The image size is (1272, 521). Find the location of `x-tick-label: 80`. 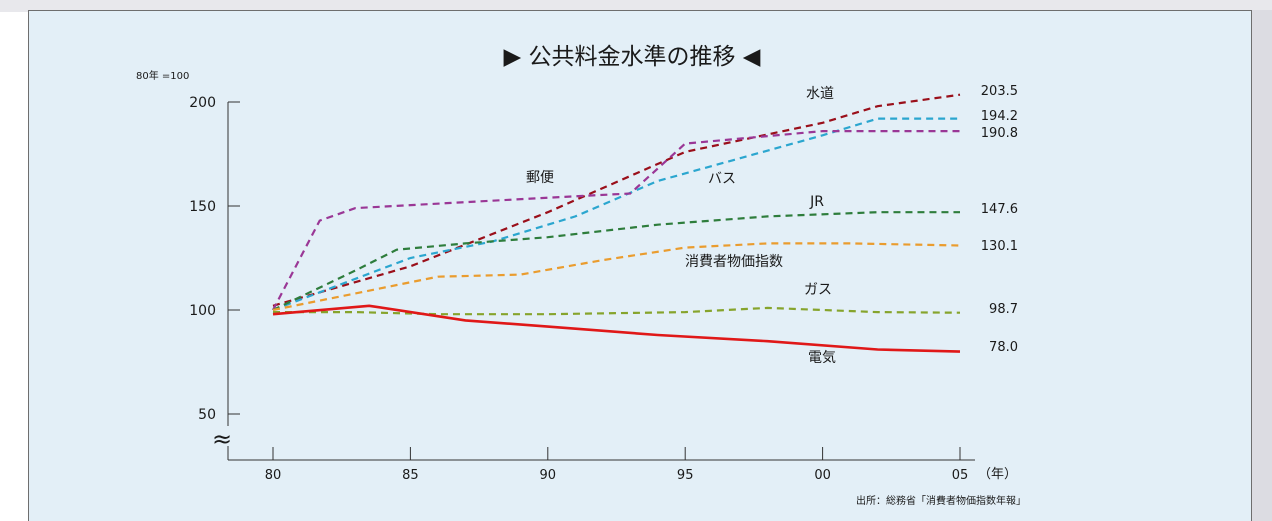

x-tick-label: 80 is located at coordinates (273, 475).